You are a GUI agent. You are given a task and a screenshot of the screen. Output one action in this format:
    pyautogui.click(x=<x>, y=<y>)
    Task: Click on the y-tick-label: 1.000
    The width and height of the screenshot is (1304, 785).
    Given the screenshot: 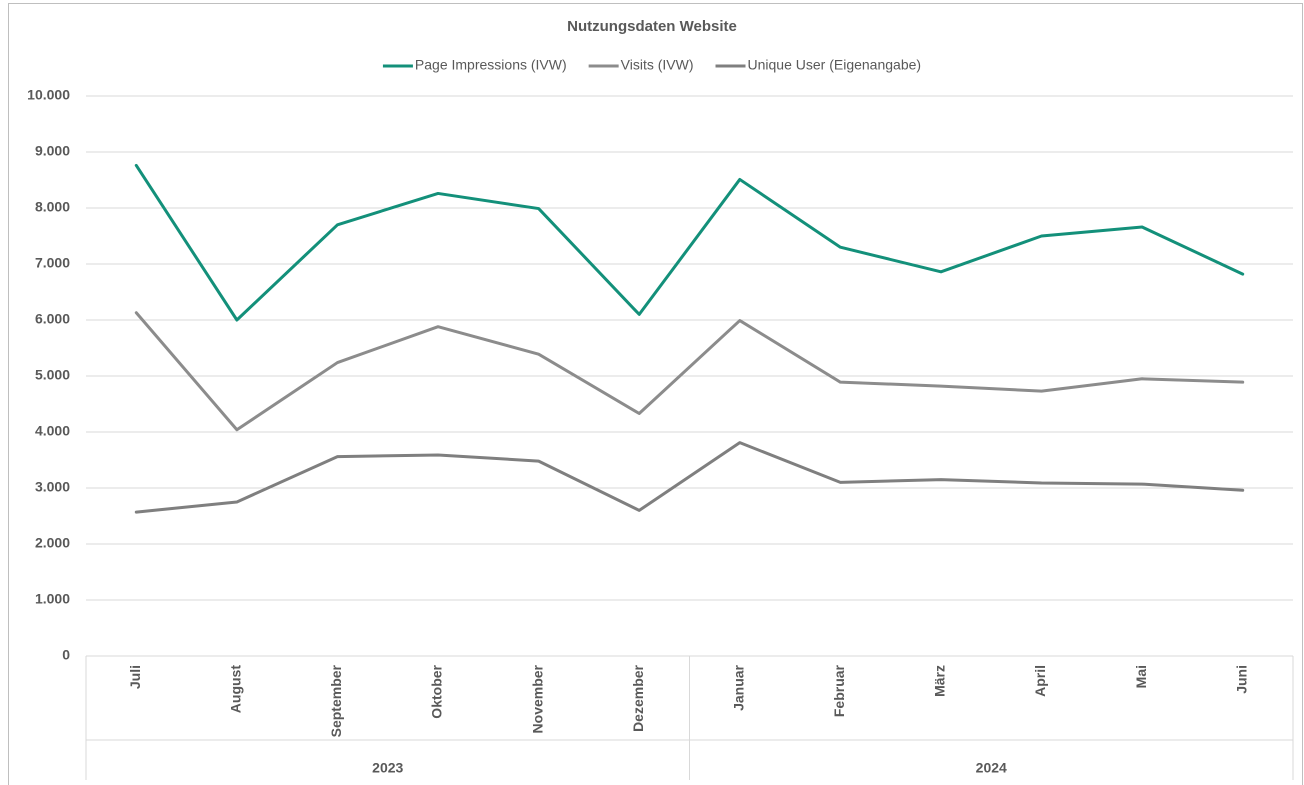 What is the action you would take?
    pyautogui.click(x=52, y=599)
    